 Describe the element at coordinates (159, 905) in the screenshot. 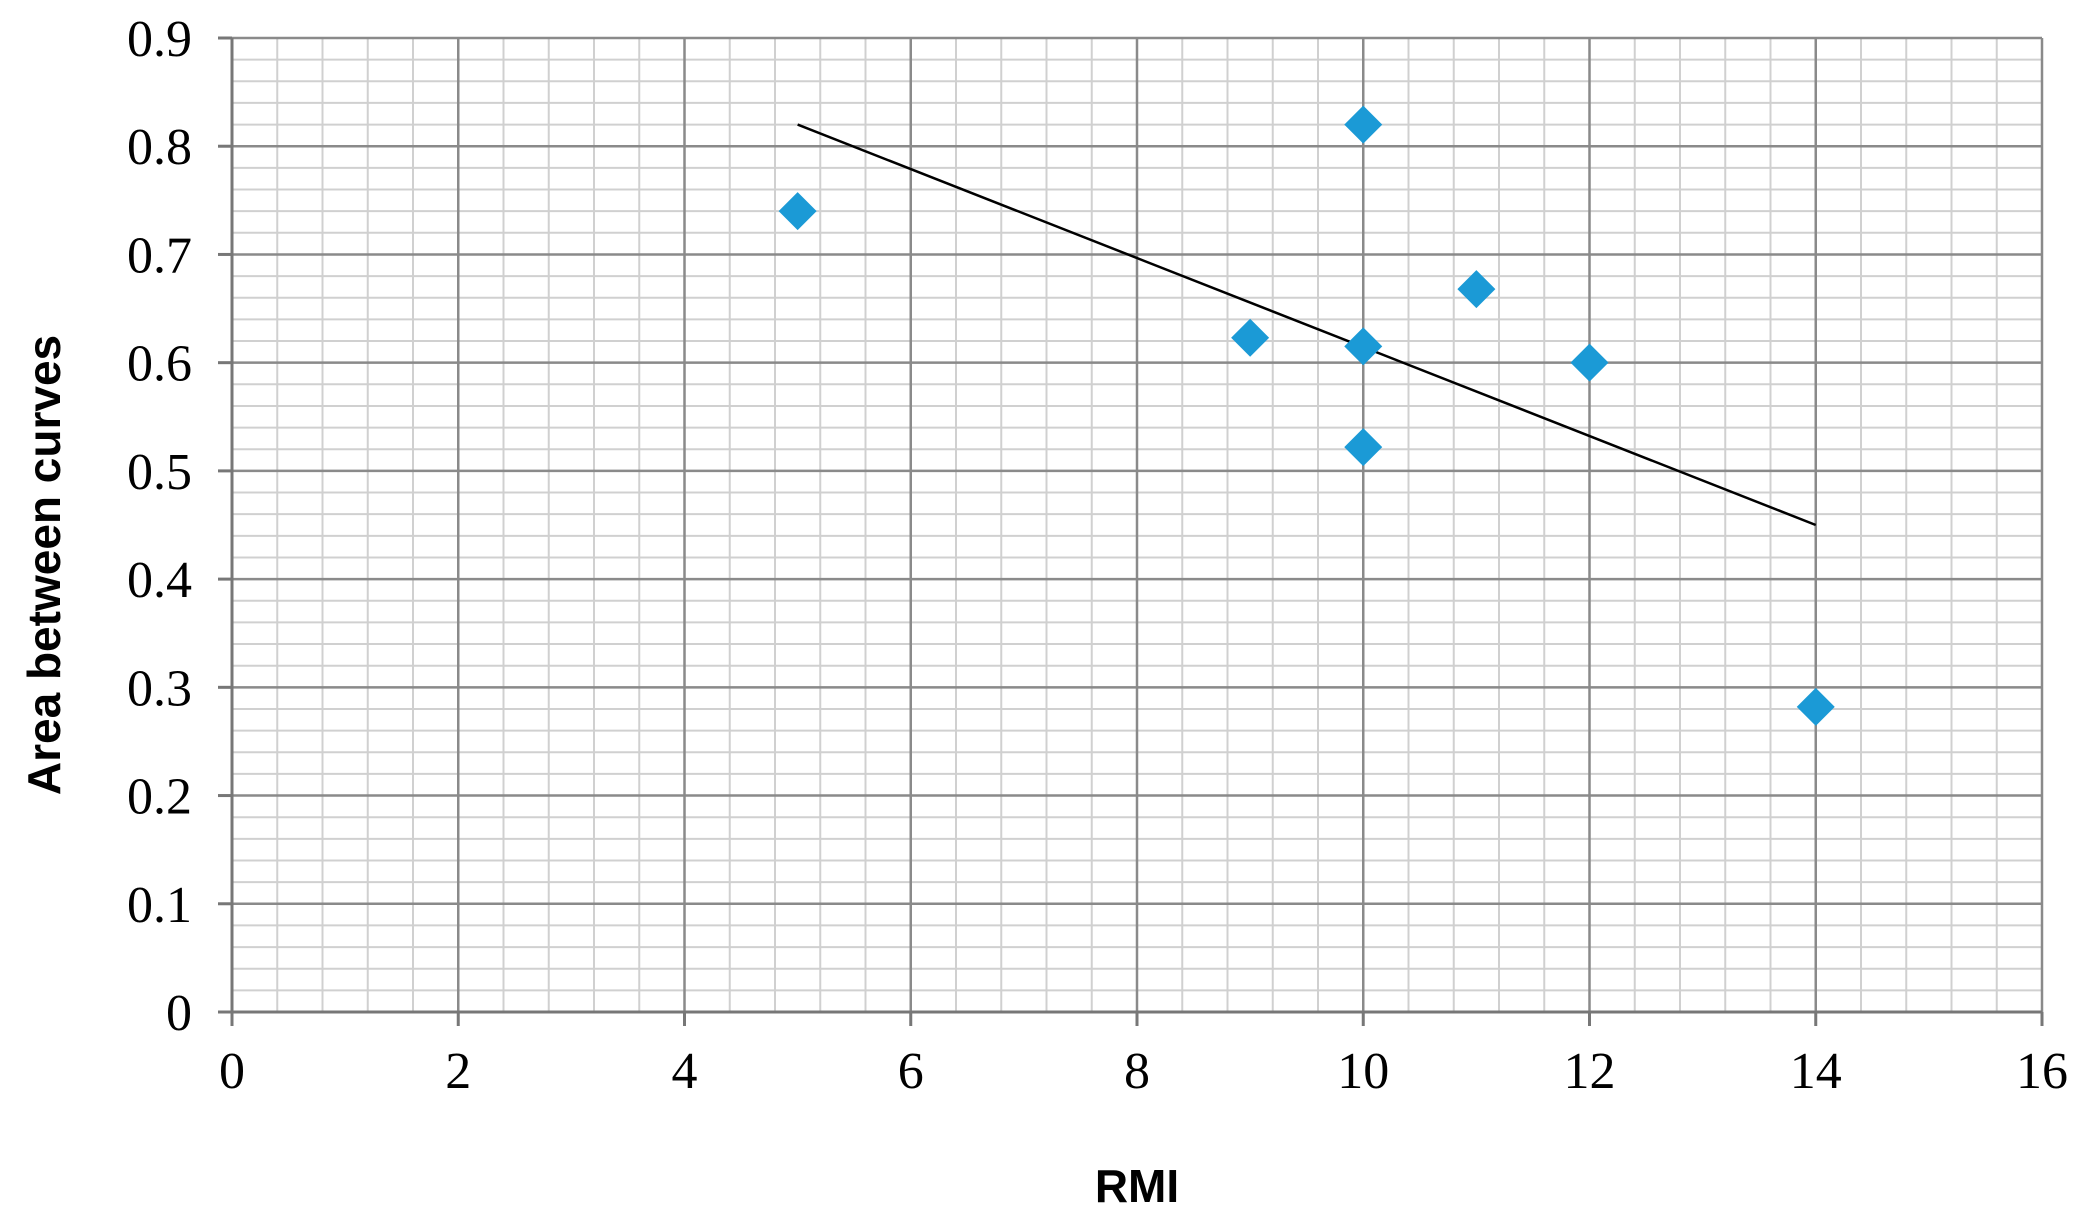

I see `y-tick-label: 0.1` at that location.